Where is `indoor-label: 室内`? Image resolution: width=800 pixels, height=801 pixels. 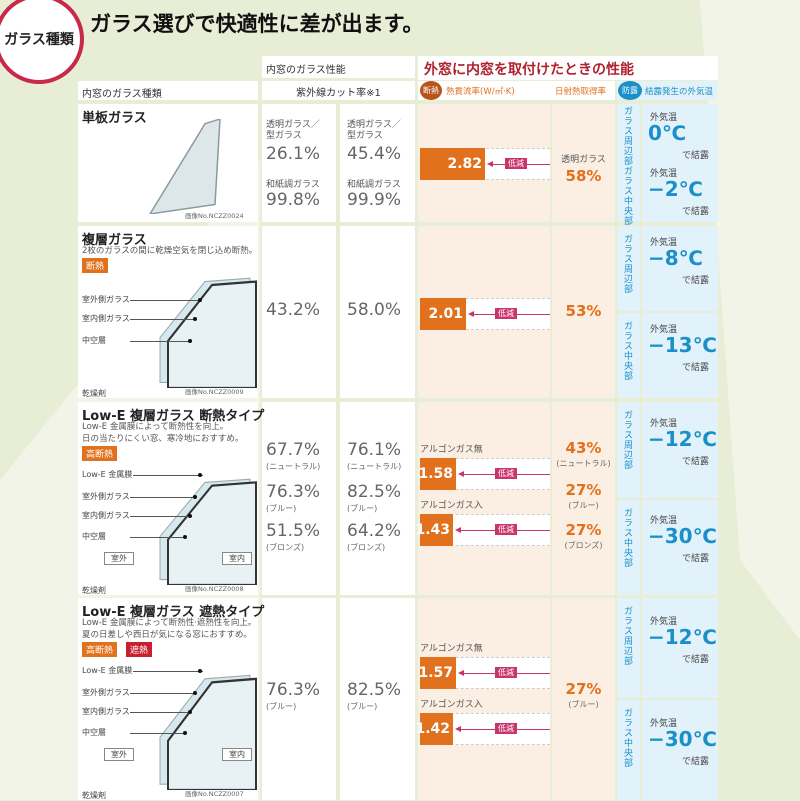 indoor-label: 室内 is located at coordinates (237, 754).